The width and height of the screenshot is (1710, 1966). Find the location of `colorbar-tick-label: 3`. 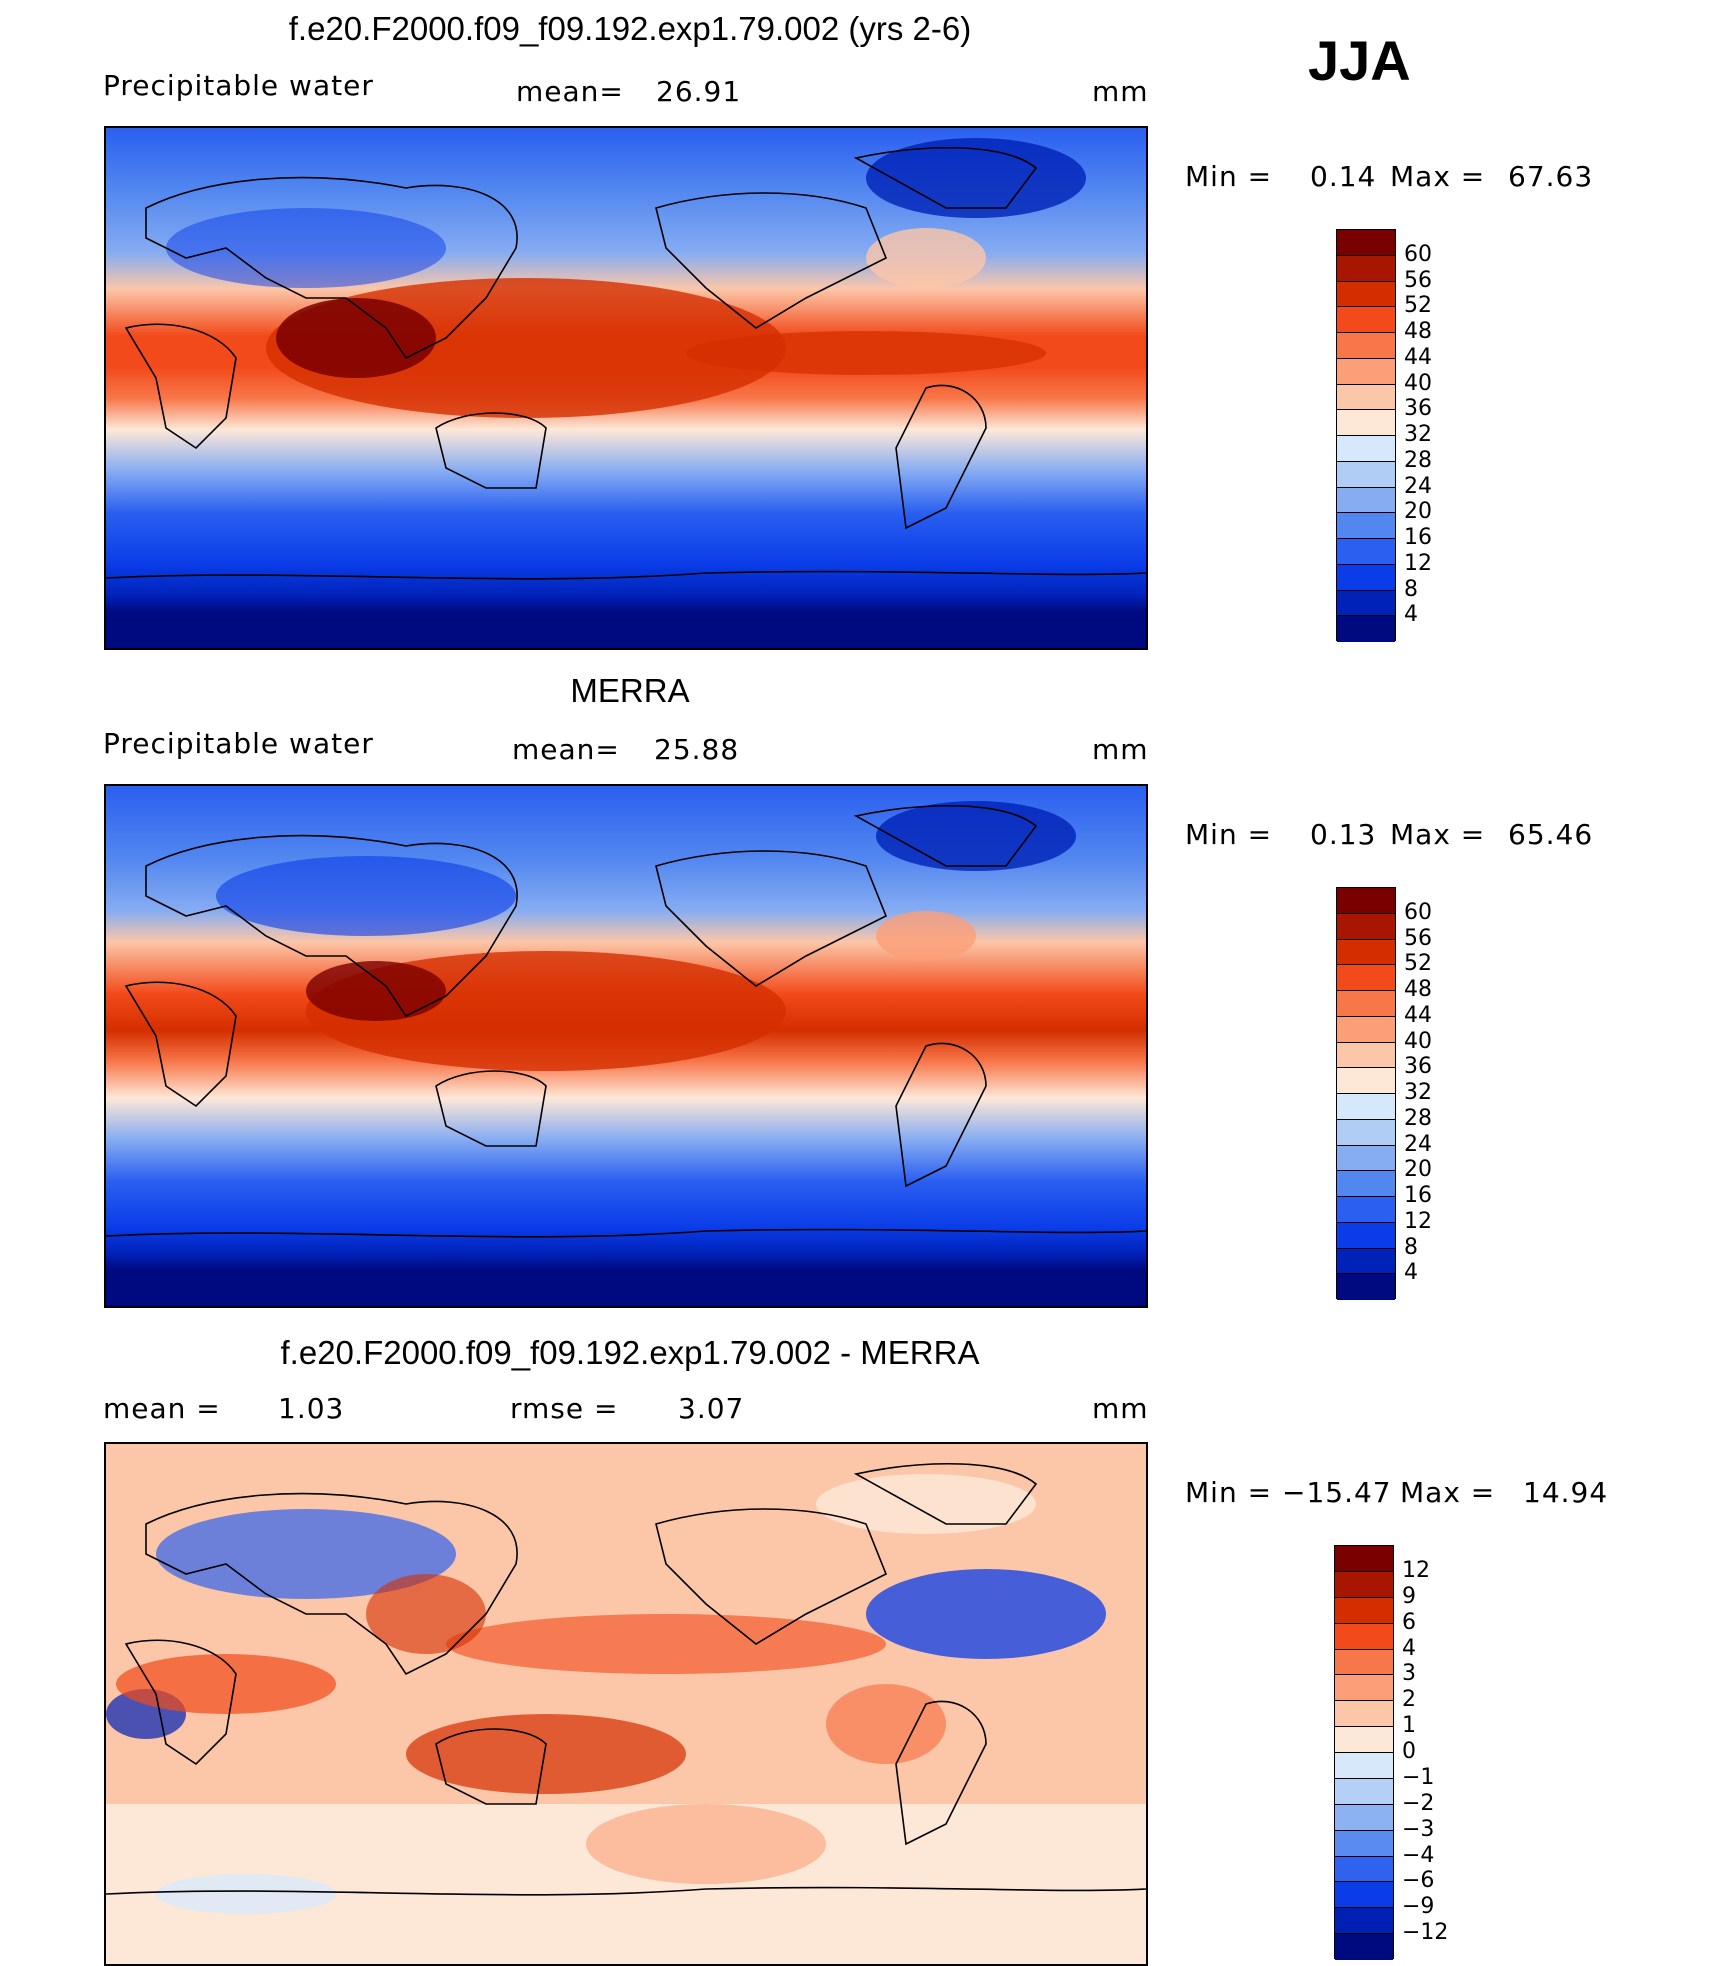

colorbar-tick-label: 3 is located at coordinates (1409, 1674).